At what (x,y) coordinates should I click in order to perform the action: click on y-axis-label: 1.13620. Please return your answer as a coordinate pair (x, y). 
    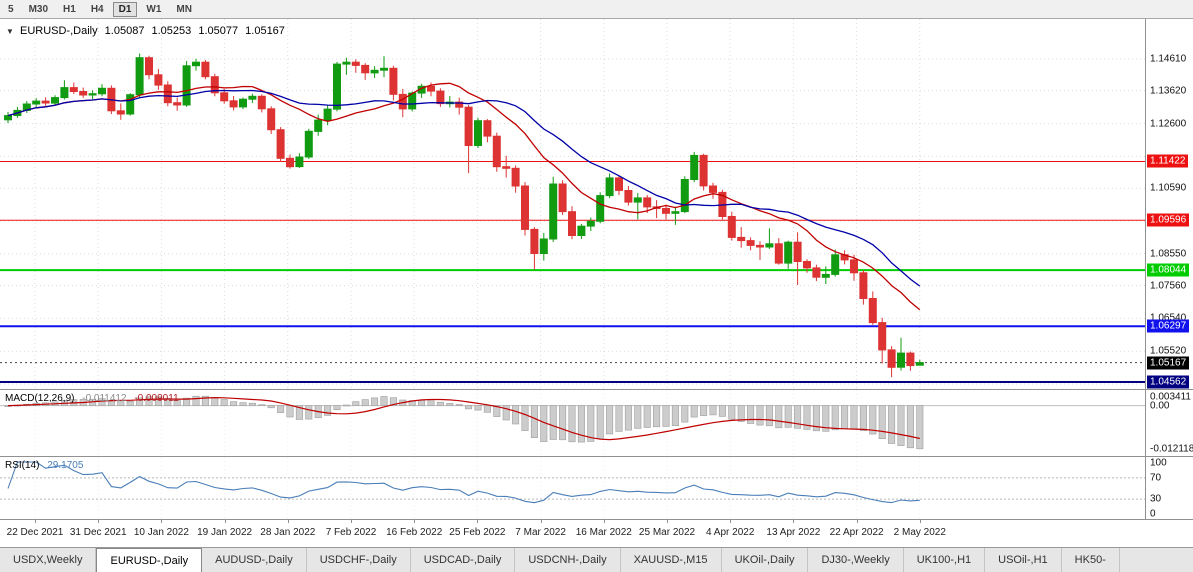
    Looking at the image, I should click on (1168, 91).